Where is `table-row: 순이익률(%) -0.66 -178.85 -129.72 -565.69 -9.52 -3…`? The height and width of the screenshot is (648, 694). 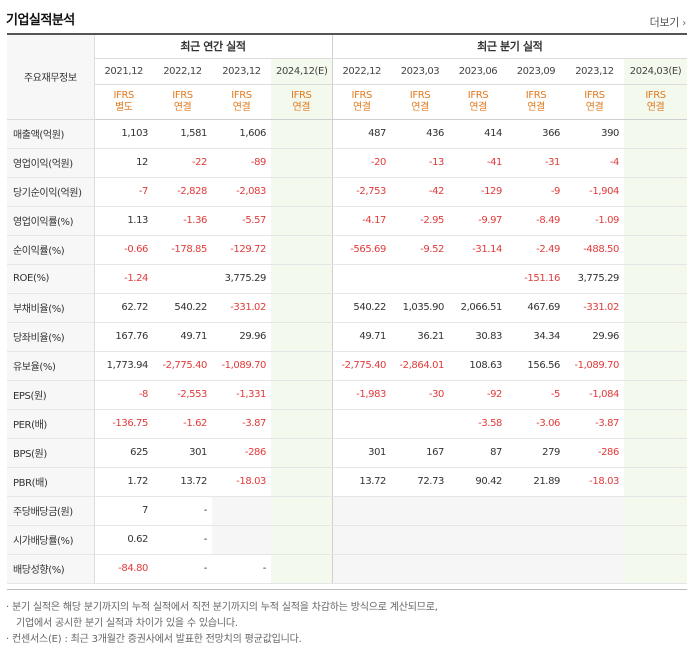
table-row: 순이익률(%) -0.66 -178.85 -129.72 -565.69 -9.52 -3… is located at coordinates (347, 250).